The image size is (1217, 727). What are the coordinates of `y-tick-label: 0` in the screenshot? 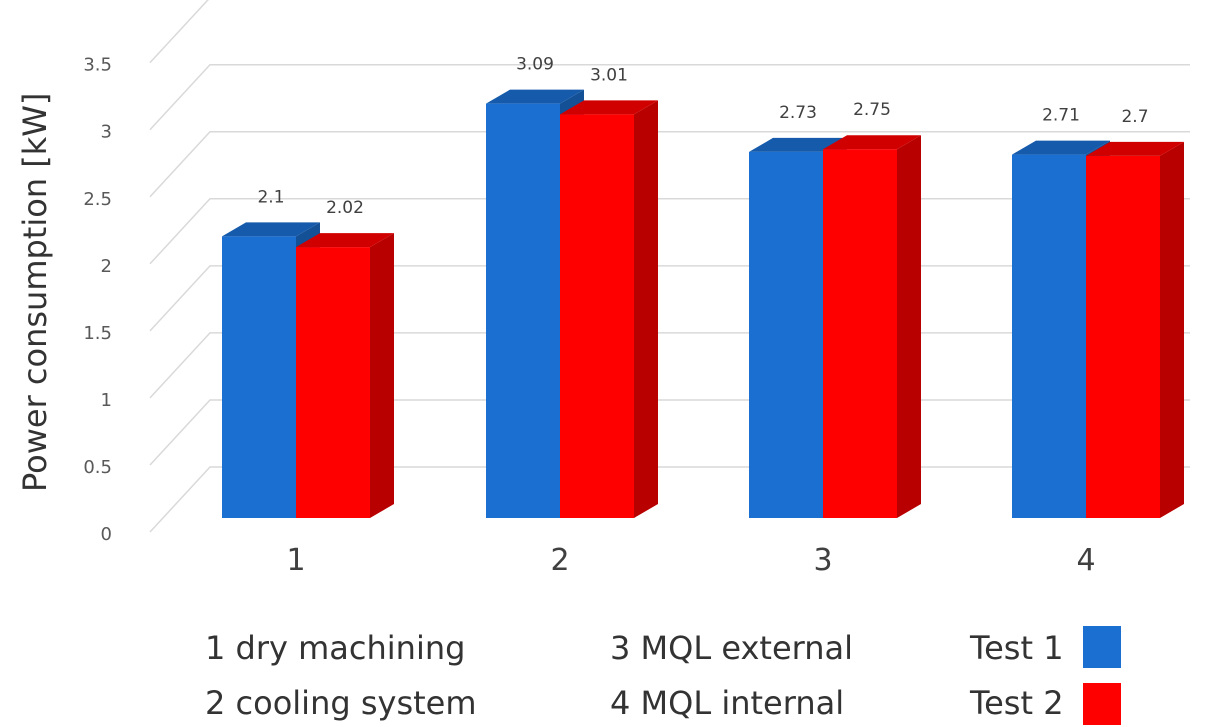 It's located at (106, 534).